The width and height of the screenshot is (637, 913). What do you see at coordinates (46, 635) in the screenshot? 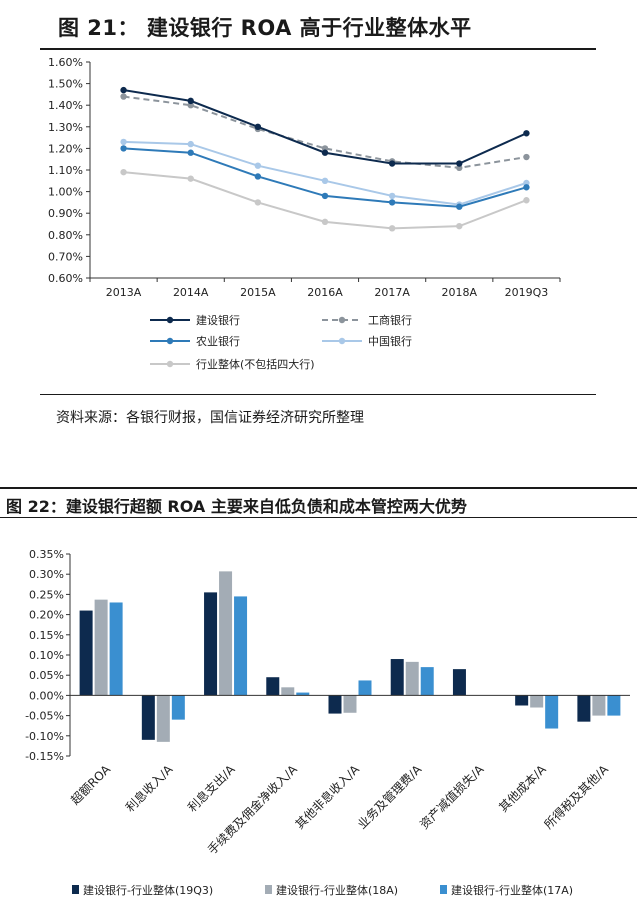
I see `y-tick-label: 0.15%` at bounding box center [46, 635].